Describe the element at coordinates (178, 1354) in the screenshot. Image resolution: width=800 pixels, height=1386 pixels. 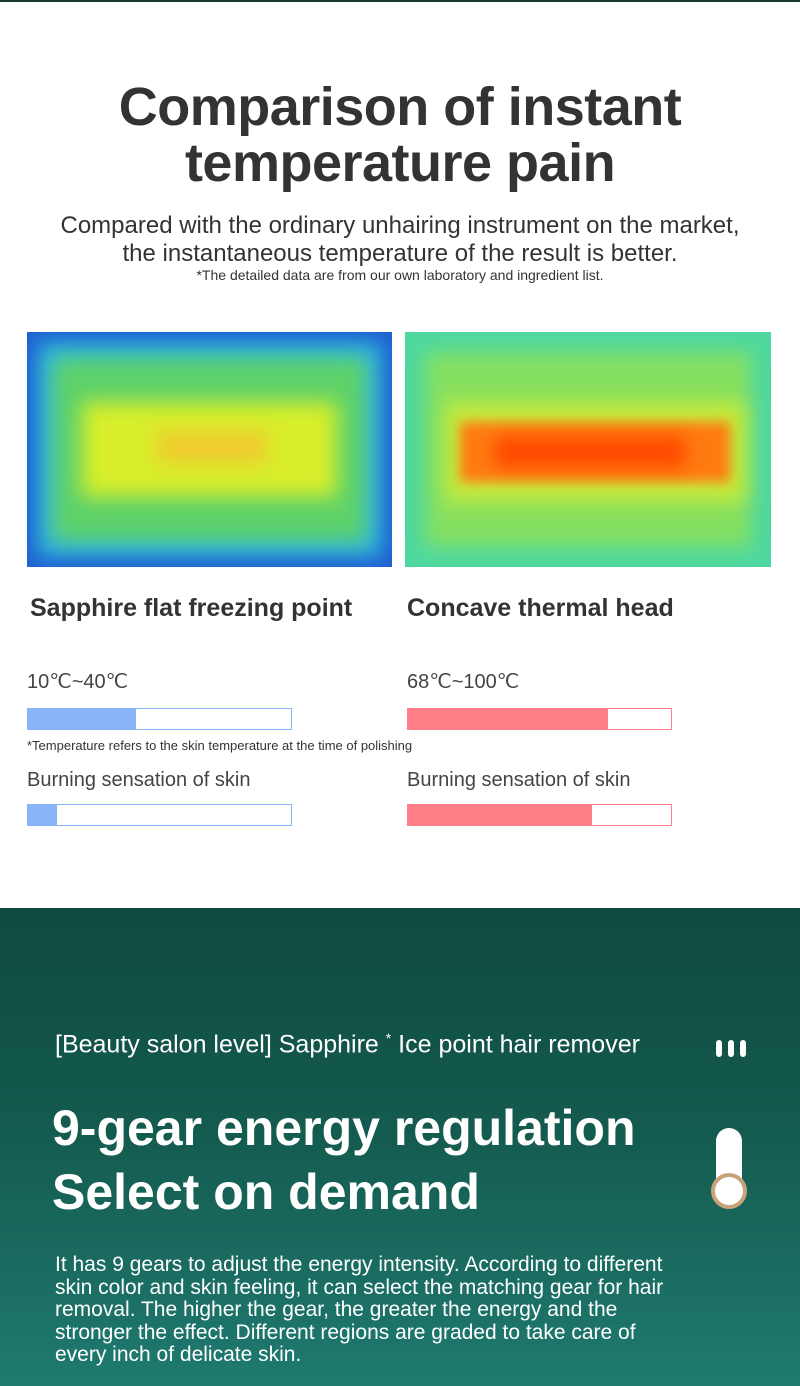
I see `body-line: every inch of delicate skin.` at that location.